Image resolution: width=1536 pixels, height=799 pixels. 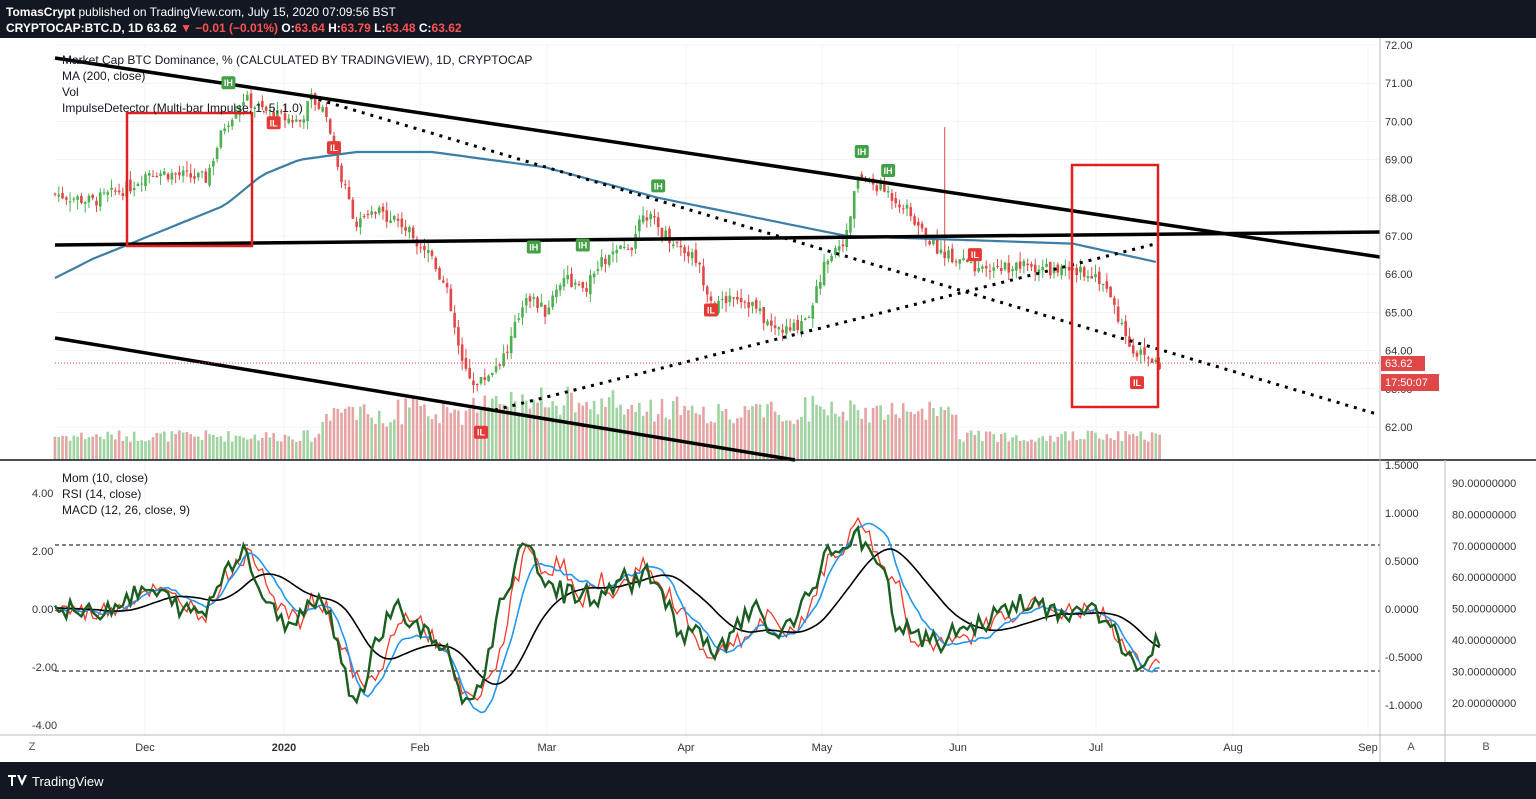 I want to click on zoom-button: Z, so click(x=32, y=747).